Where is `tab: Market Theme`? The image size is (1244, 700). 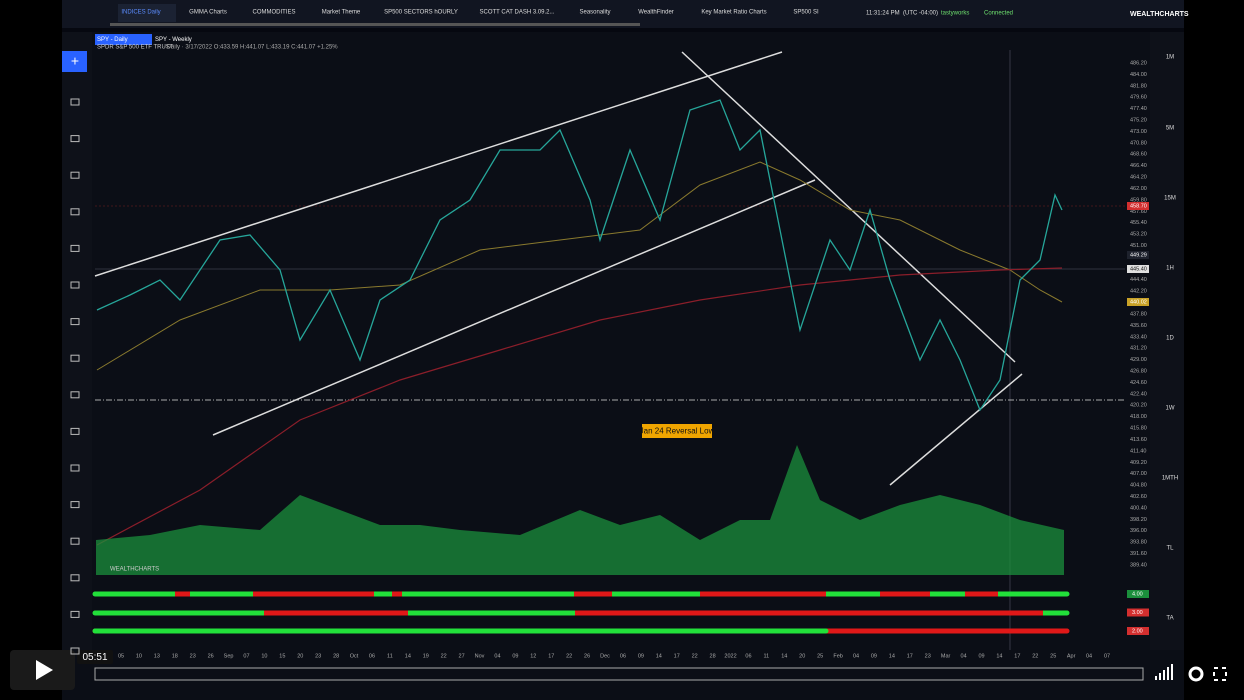
tab: Market Theme is located at coordinates (341, 13).